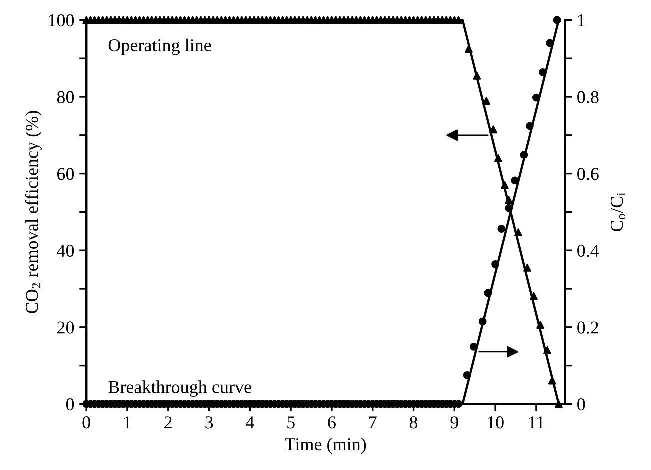 The image size is (651, 470). I want to click on x-tick-label: 9, so click(454, 422).